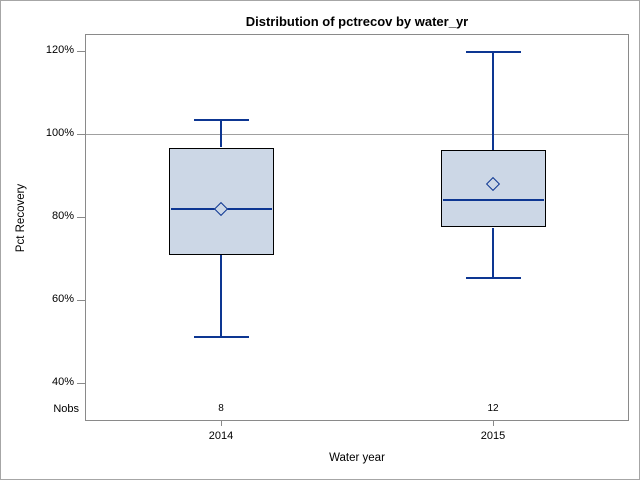  I want to click on y-axis-tick-label: 120%, so click(59, 50).